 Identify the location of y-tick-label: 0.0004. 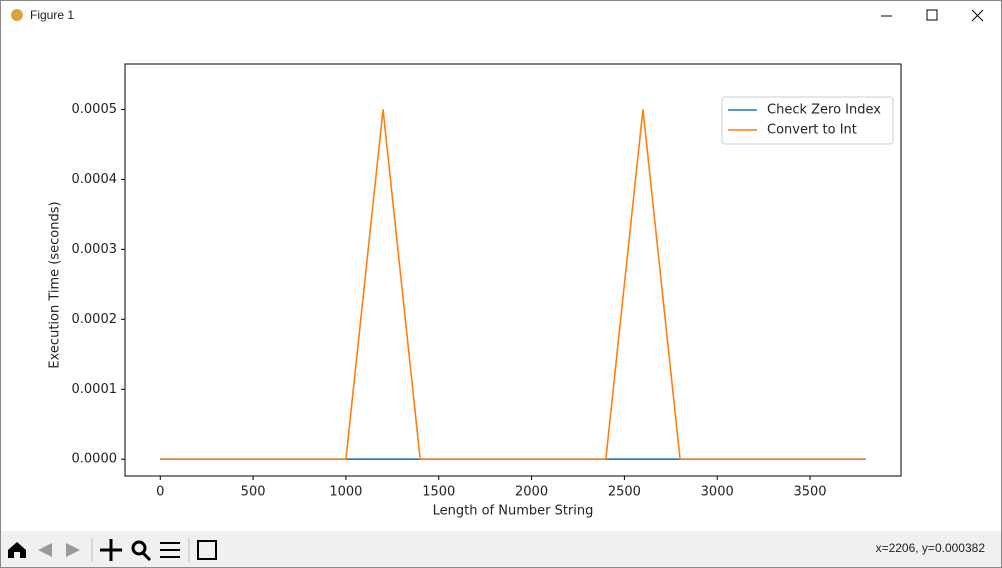
(95, 179).